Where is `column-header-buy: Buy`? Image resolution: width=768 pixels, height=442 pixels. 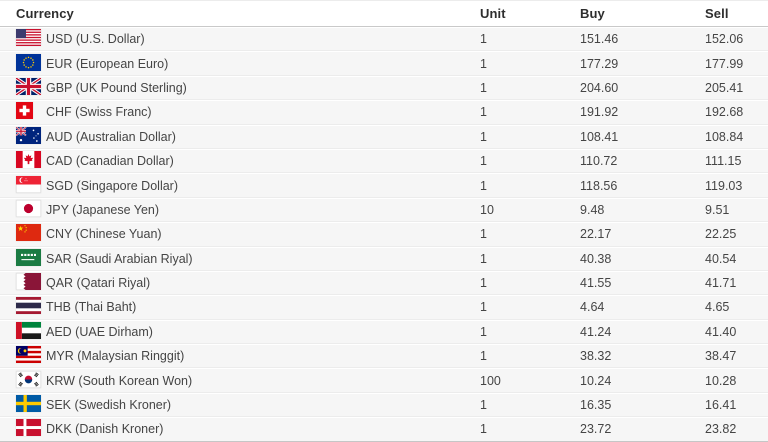 column-header-buy: Buy is located at coordinates (643, 13).